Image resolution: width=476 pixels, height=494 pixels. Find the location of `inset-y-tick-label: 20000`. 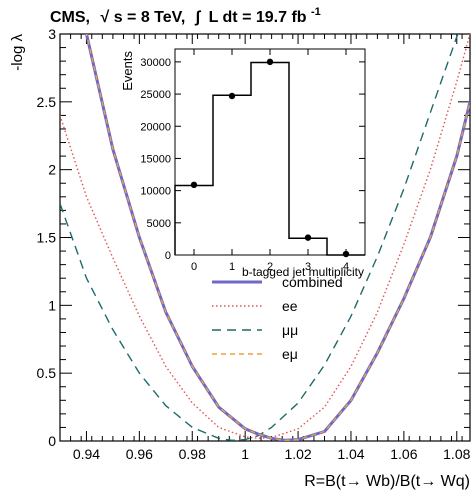

inset-y-tick-label: 20000 is located at coordinates (155, 127).